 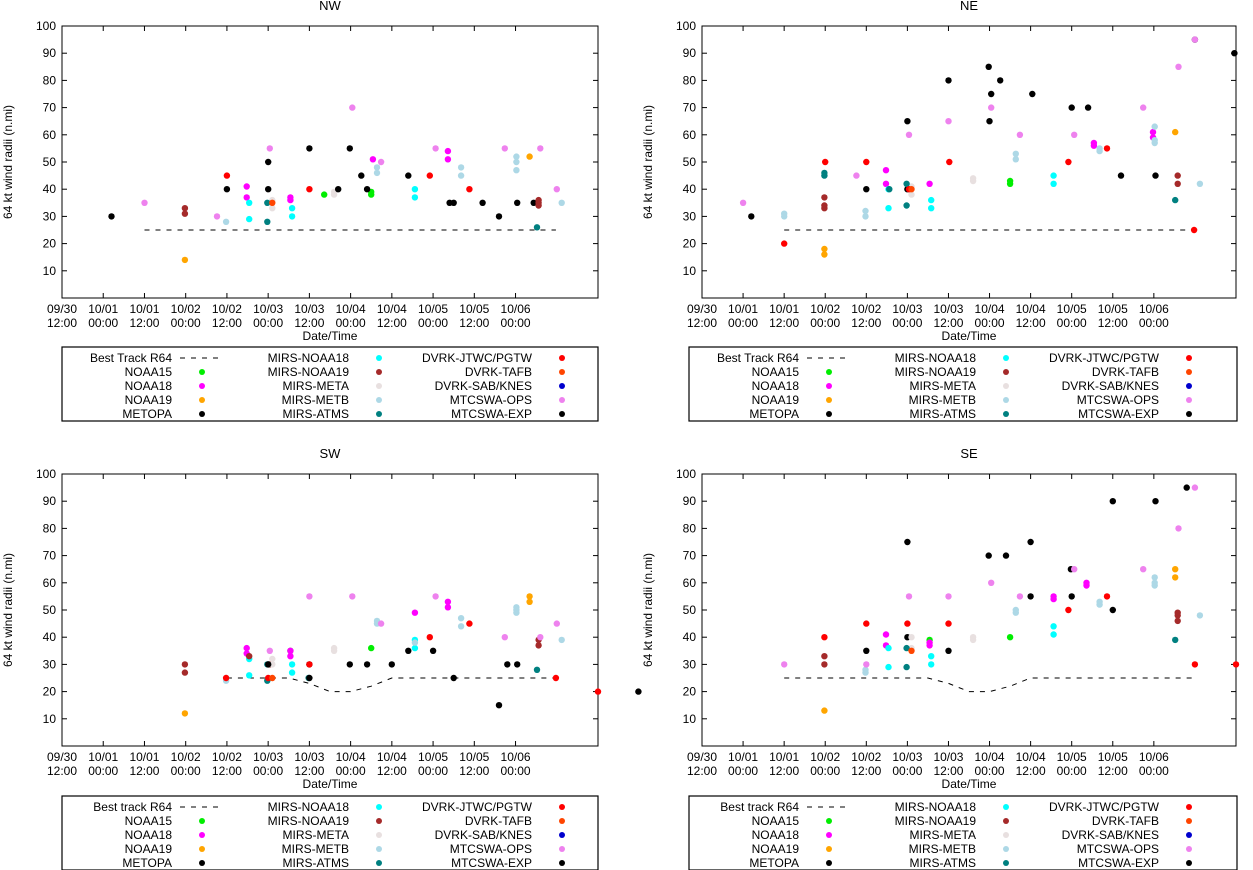 What do you see at coordinates (1010, 181) in the screenshot?
I see `point-noaa15` at bounding box center [1010, 181].